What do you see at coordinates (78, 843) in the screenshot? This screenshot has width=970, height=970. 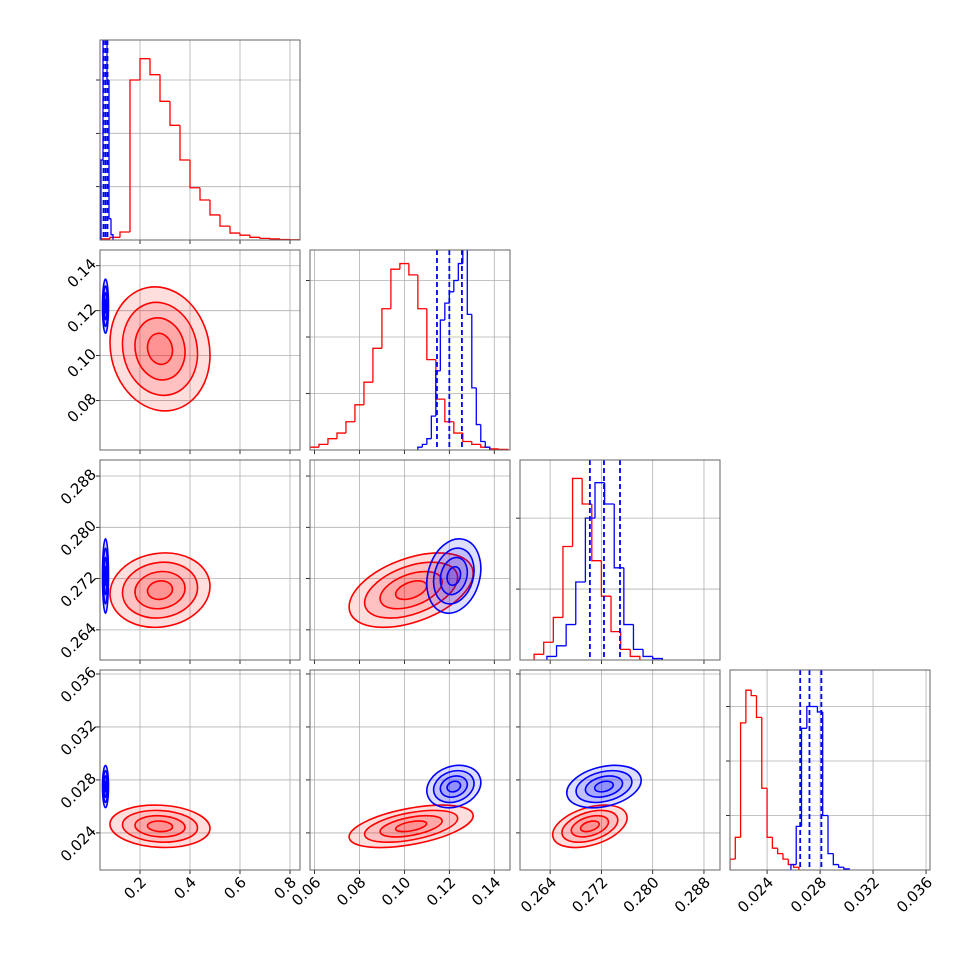 I see `y-tick-label: 0.024` at bounding box center [78, 843].